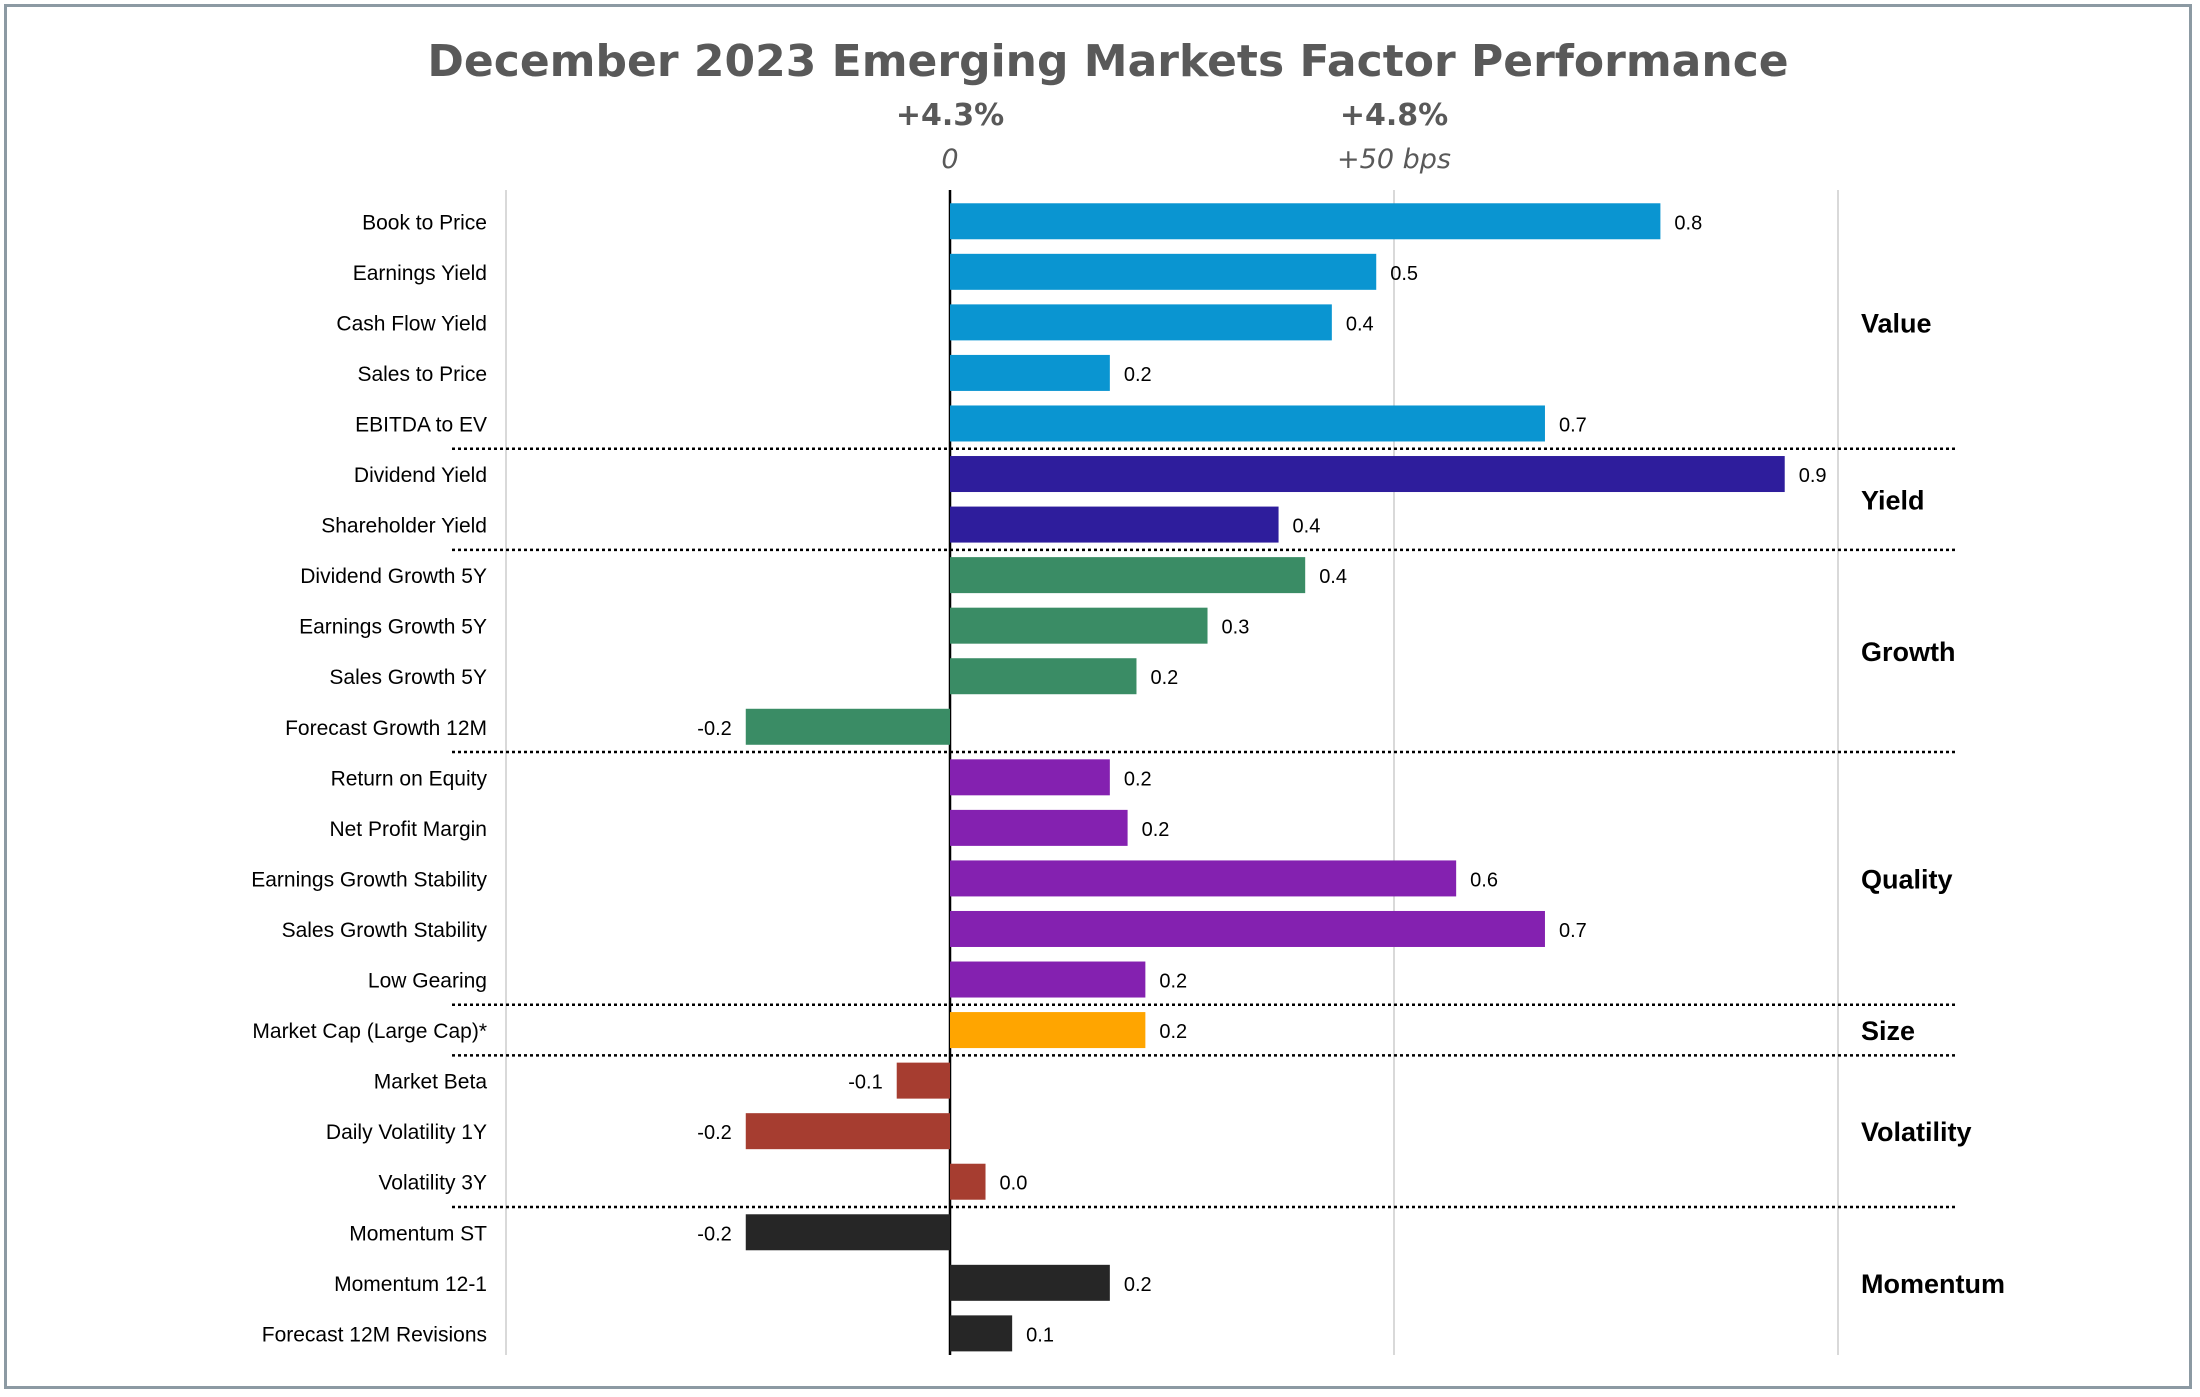 The height and width of the screenshot is (1397, 2200). What do you see at coordinates (1030, 372) in the screenshot?
I see `bar-sales-to-price` at bounding box center [1030, 372].